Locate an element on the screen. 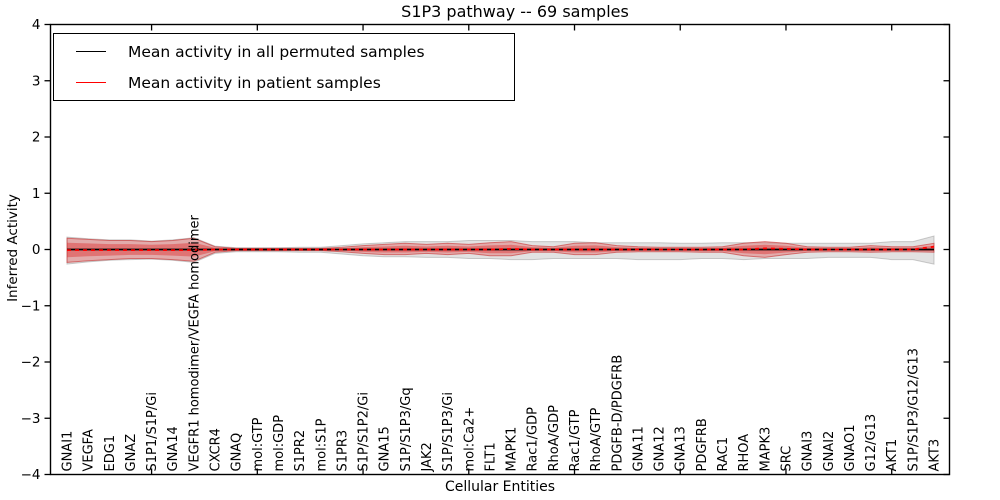 This screenshot has height=500, width=1000. x-category-label: CXCR4 is located at coordinates (216, 449).